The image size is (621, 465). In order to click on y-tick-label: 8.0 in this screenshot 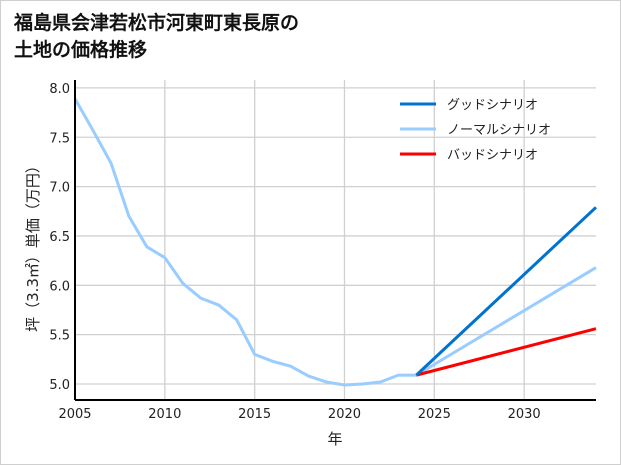, I will do `click(59, 89)`.